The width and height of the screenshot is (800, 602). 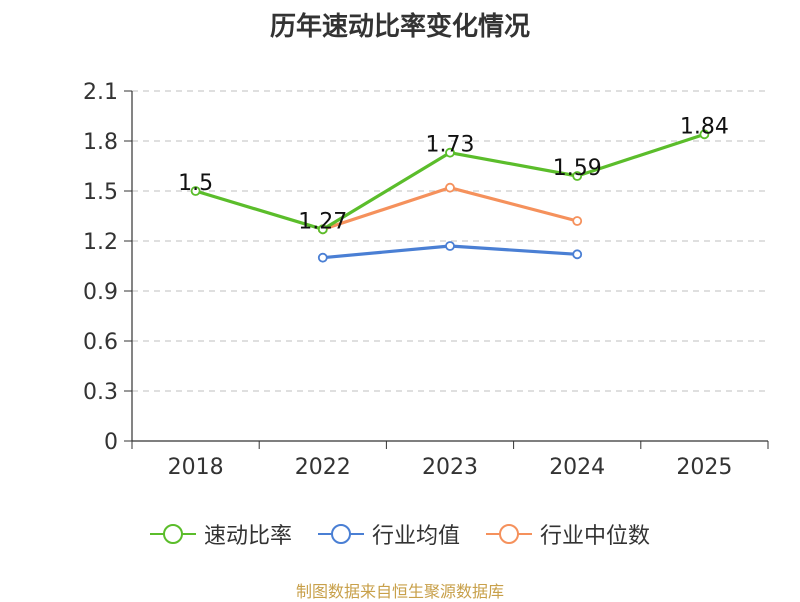 What do you see at coordinates (595, 536) in the screenshot?
I see `legend-label-industry-median: 行业中位数` at bounding box center [595, 536].